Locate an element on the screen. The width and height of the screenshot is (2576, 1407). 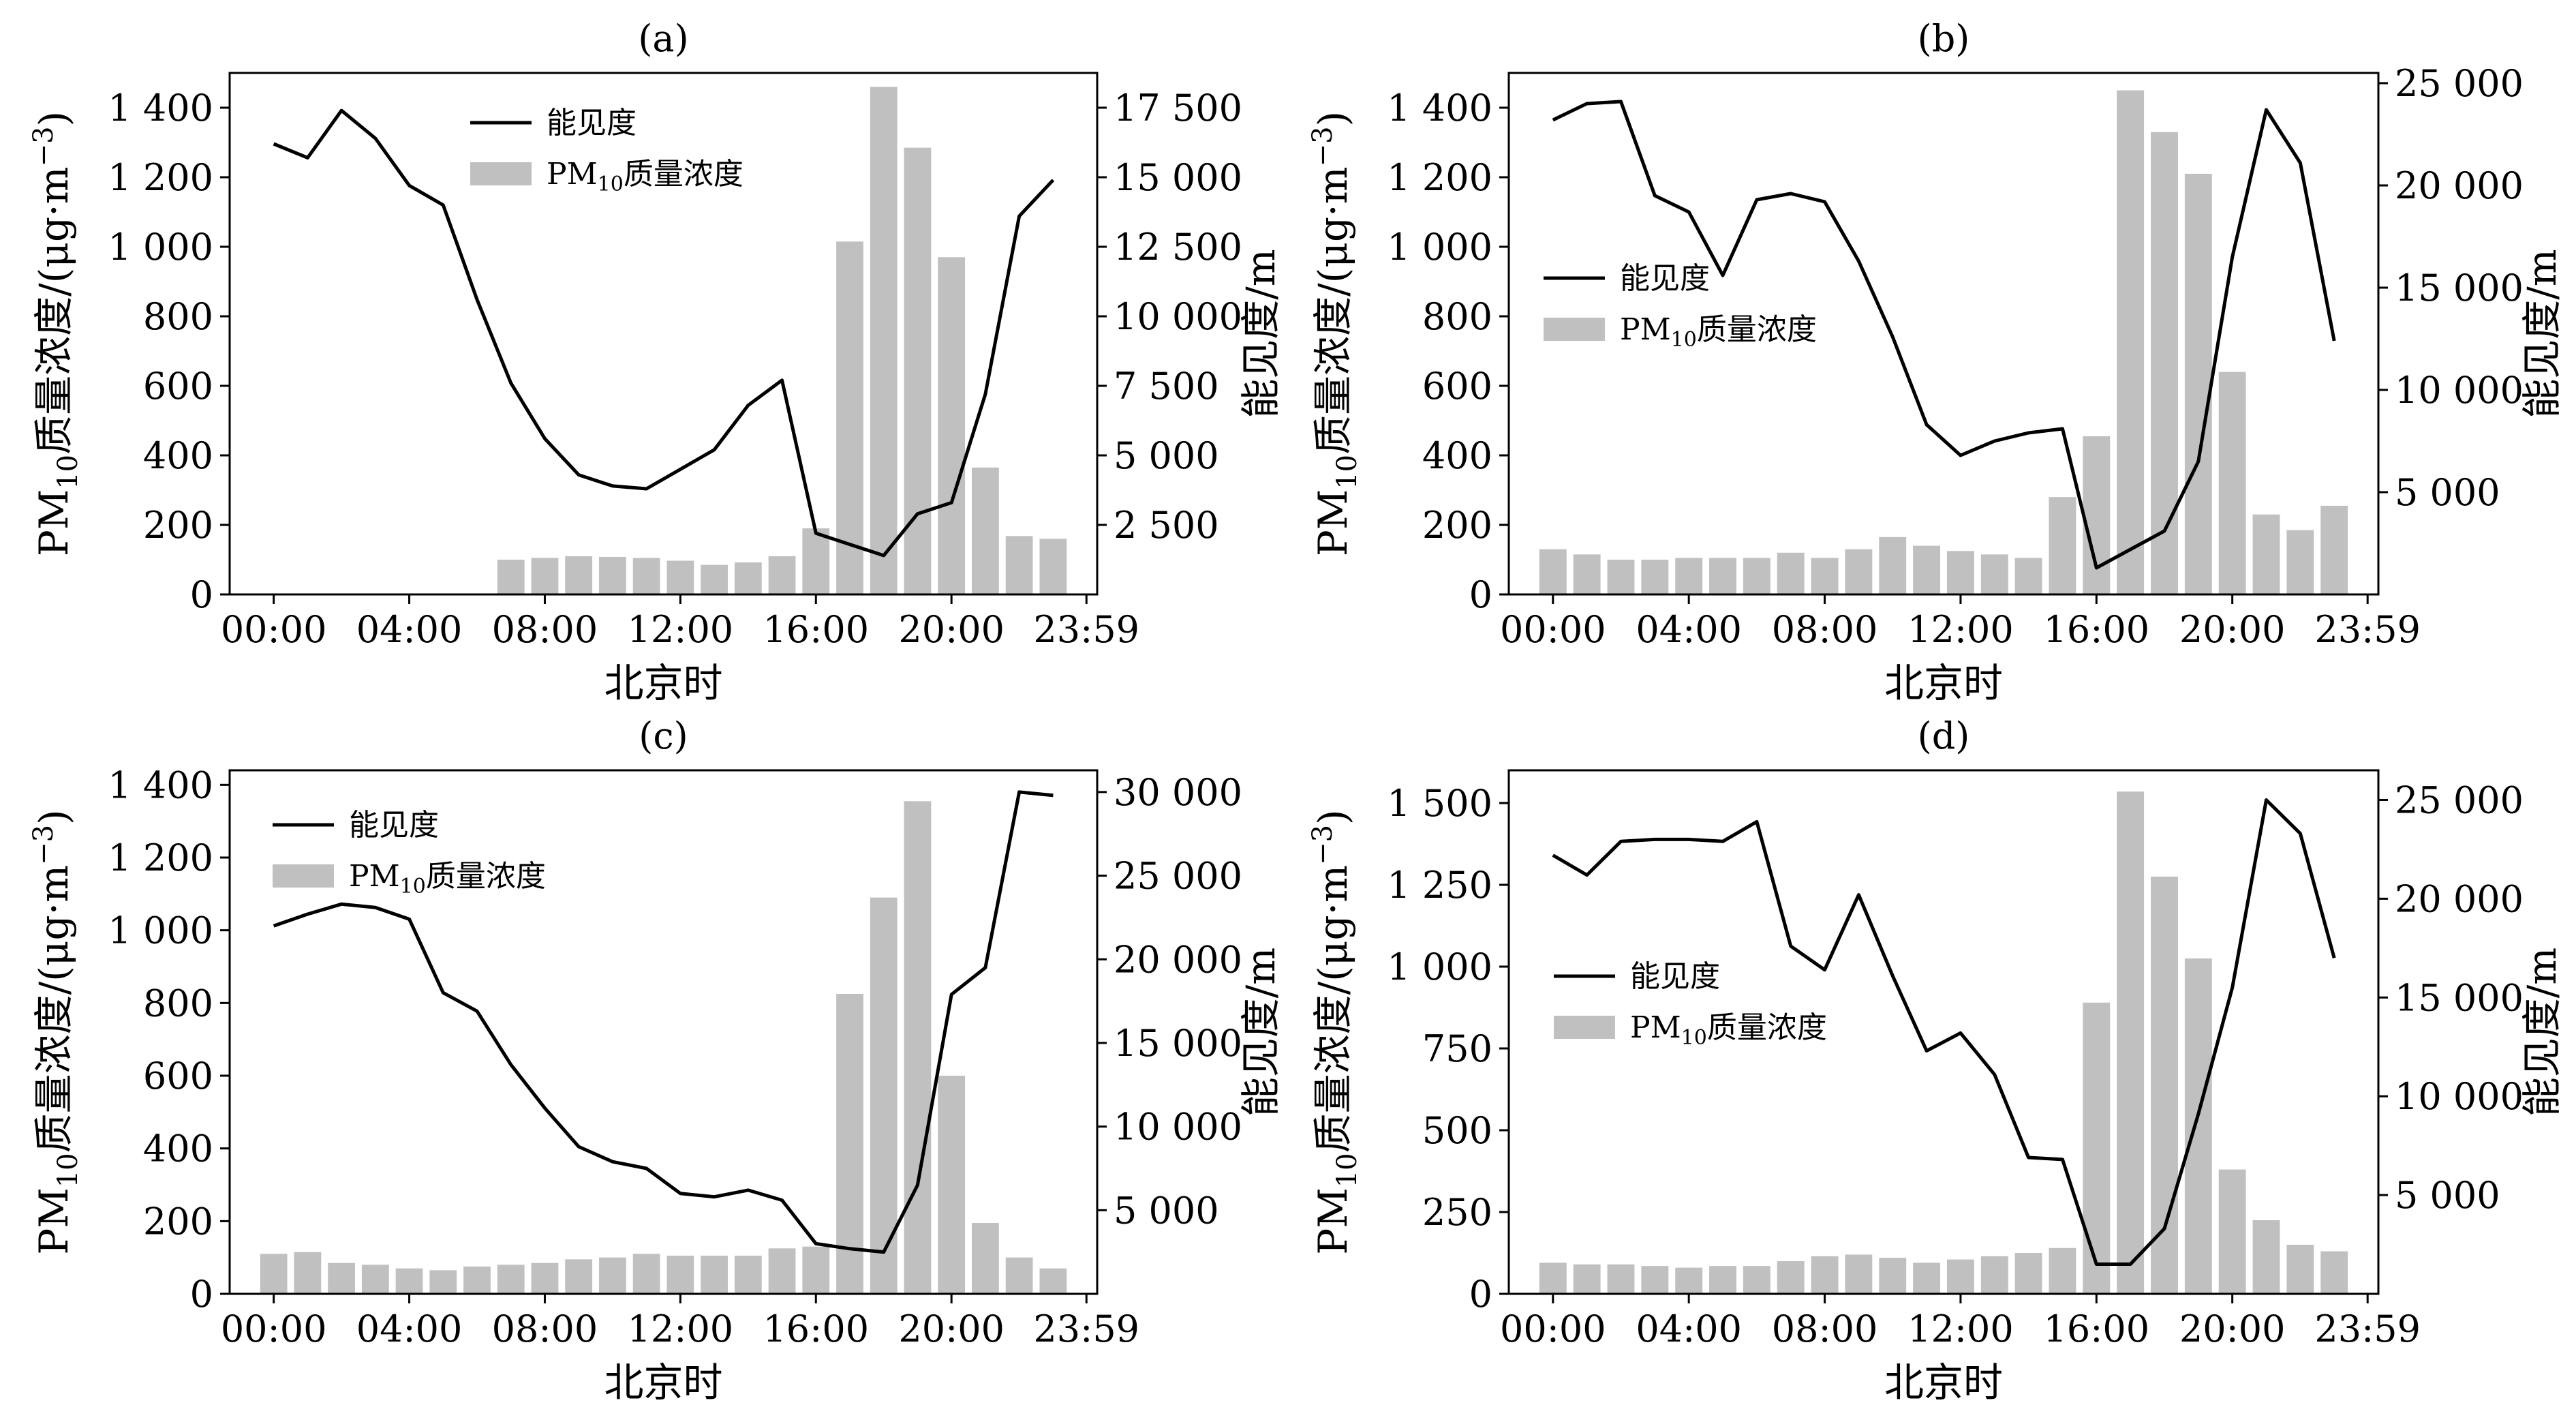
x-axis-label: 北京时 is located at coordinates (1943, 683).